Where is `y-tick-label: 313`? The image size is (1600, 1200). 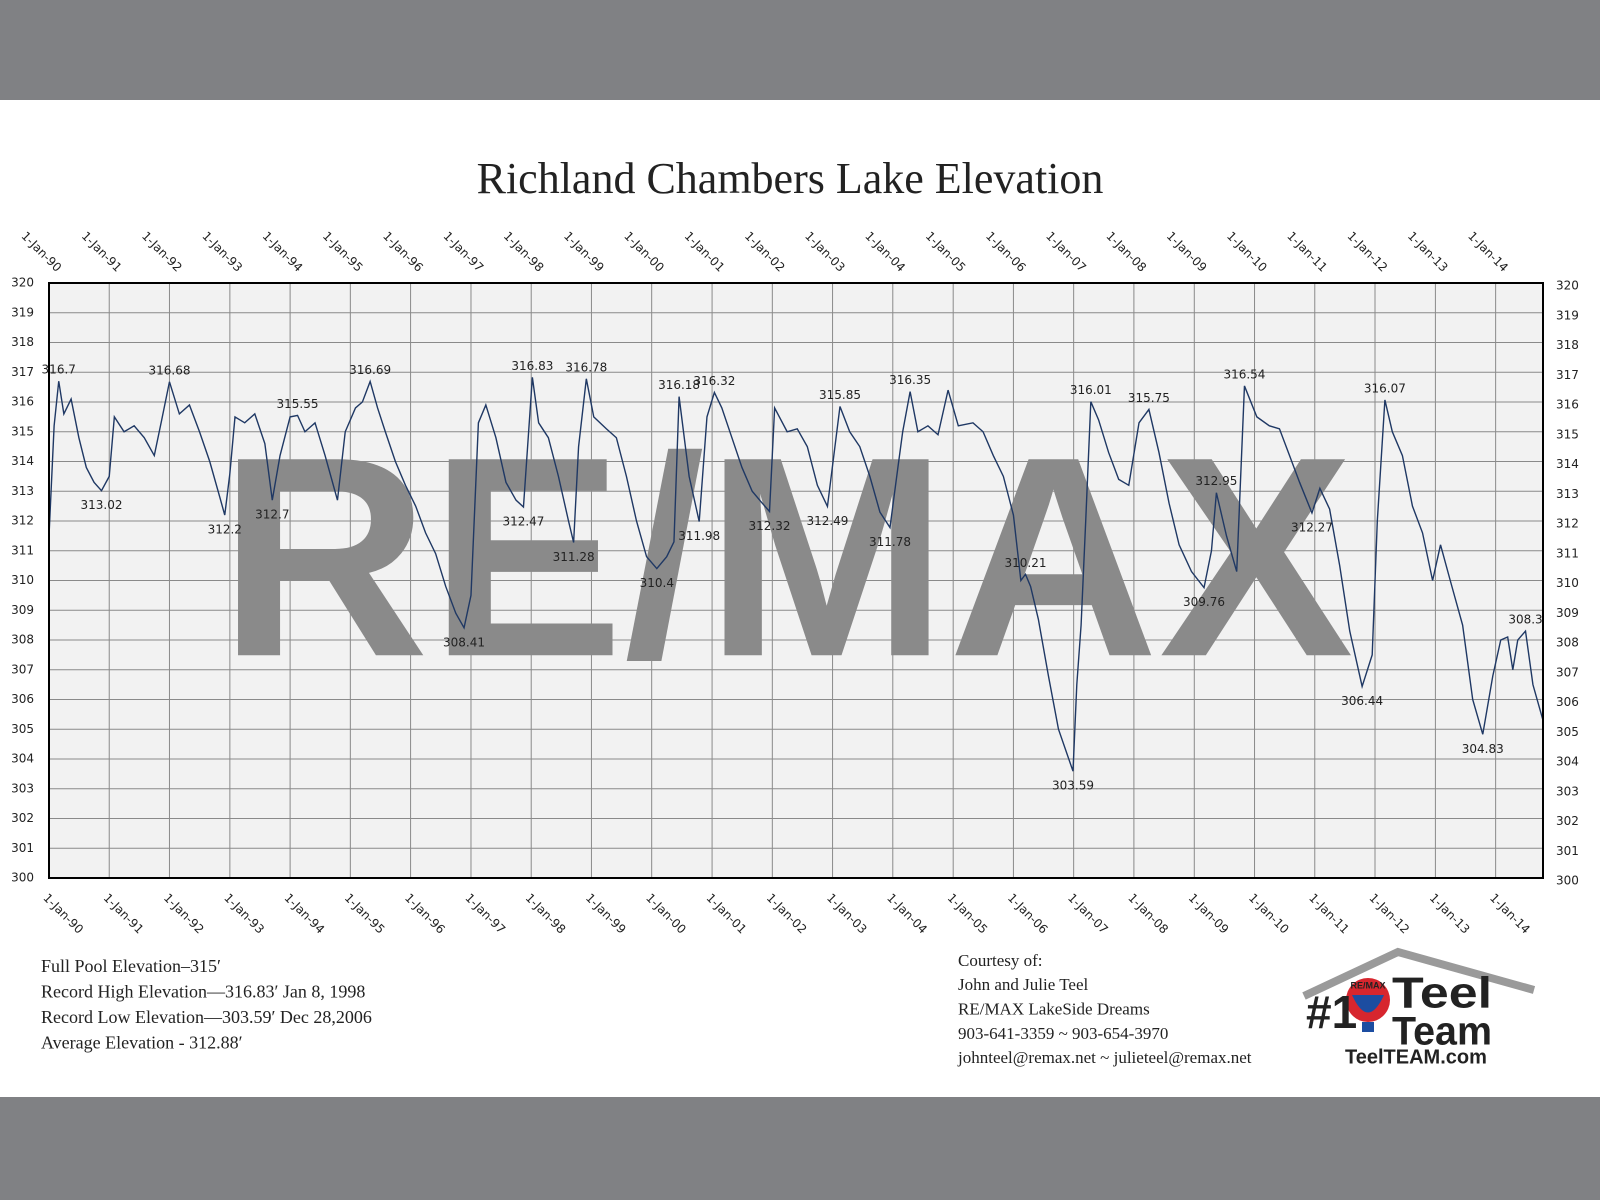
y-tick-label: 313 is located at coordinates (22, 491).